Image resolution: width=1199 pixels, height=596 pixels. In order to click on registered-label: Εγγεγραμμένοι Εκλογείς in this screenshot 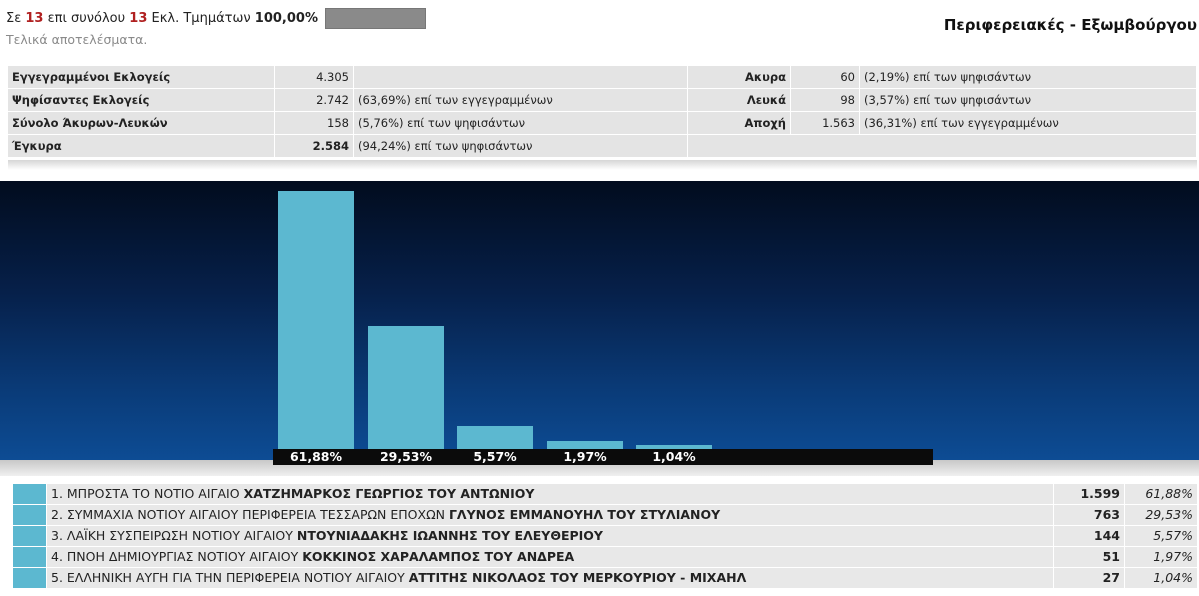, I will do `click(141, 77)`.